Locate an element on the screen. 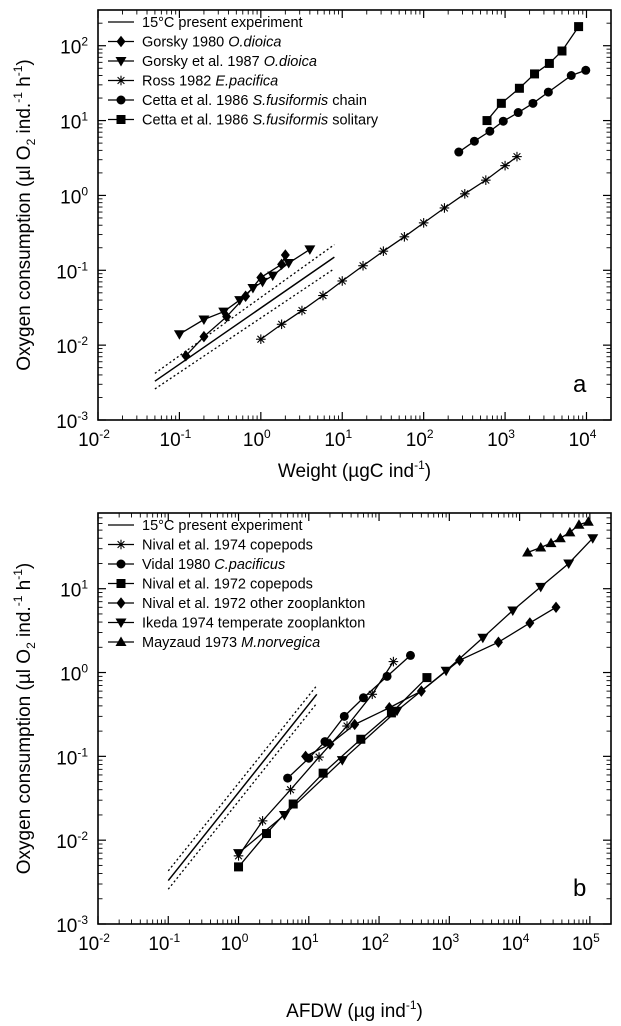 The width and height of the screenshot is (621, 1026). panel-b-y-tick-label: 10⁻³ is located at coordinates (72, 925).